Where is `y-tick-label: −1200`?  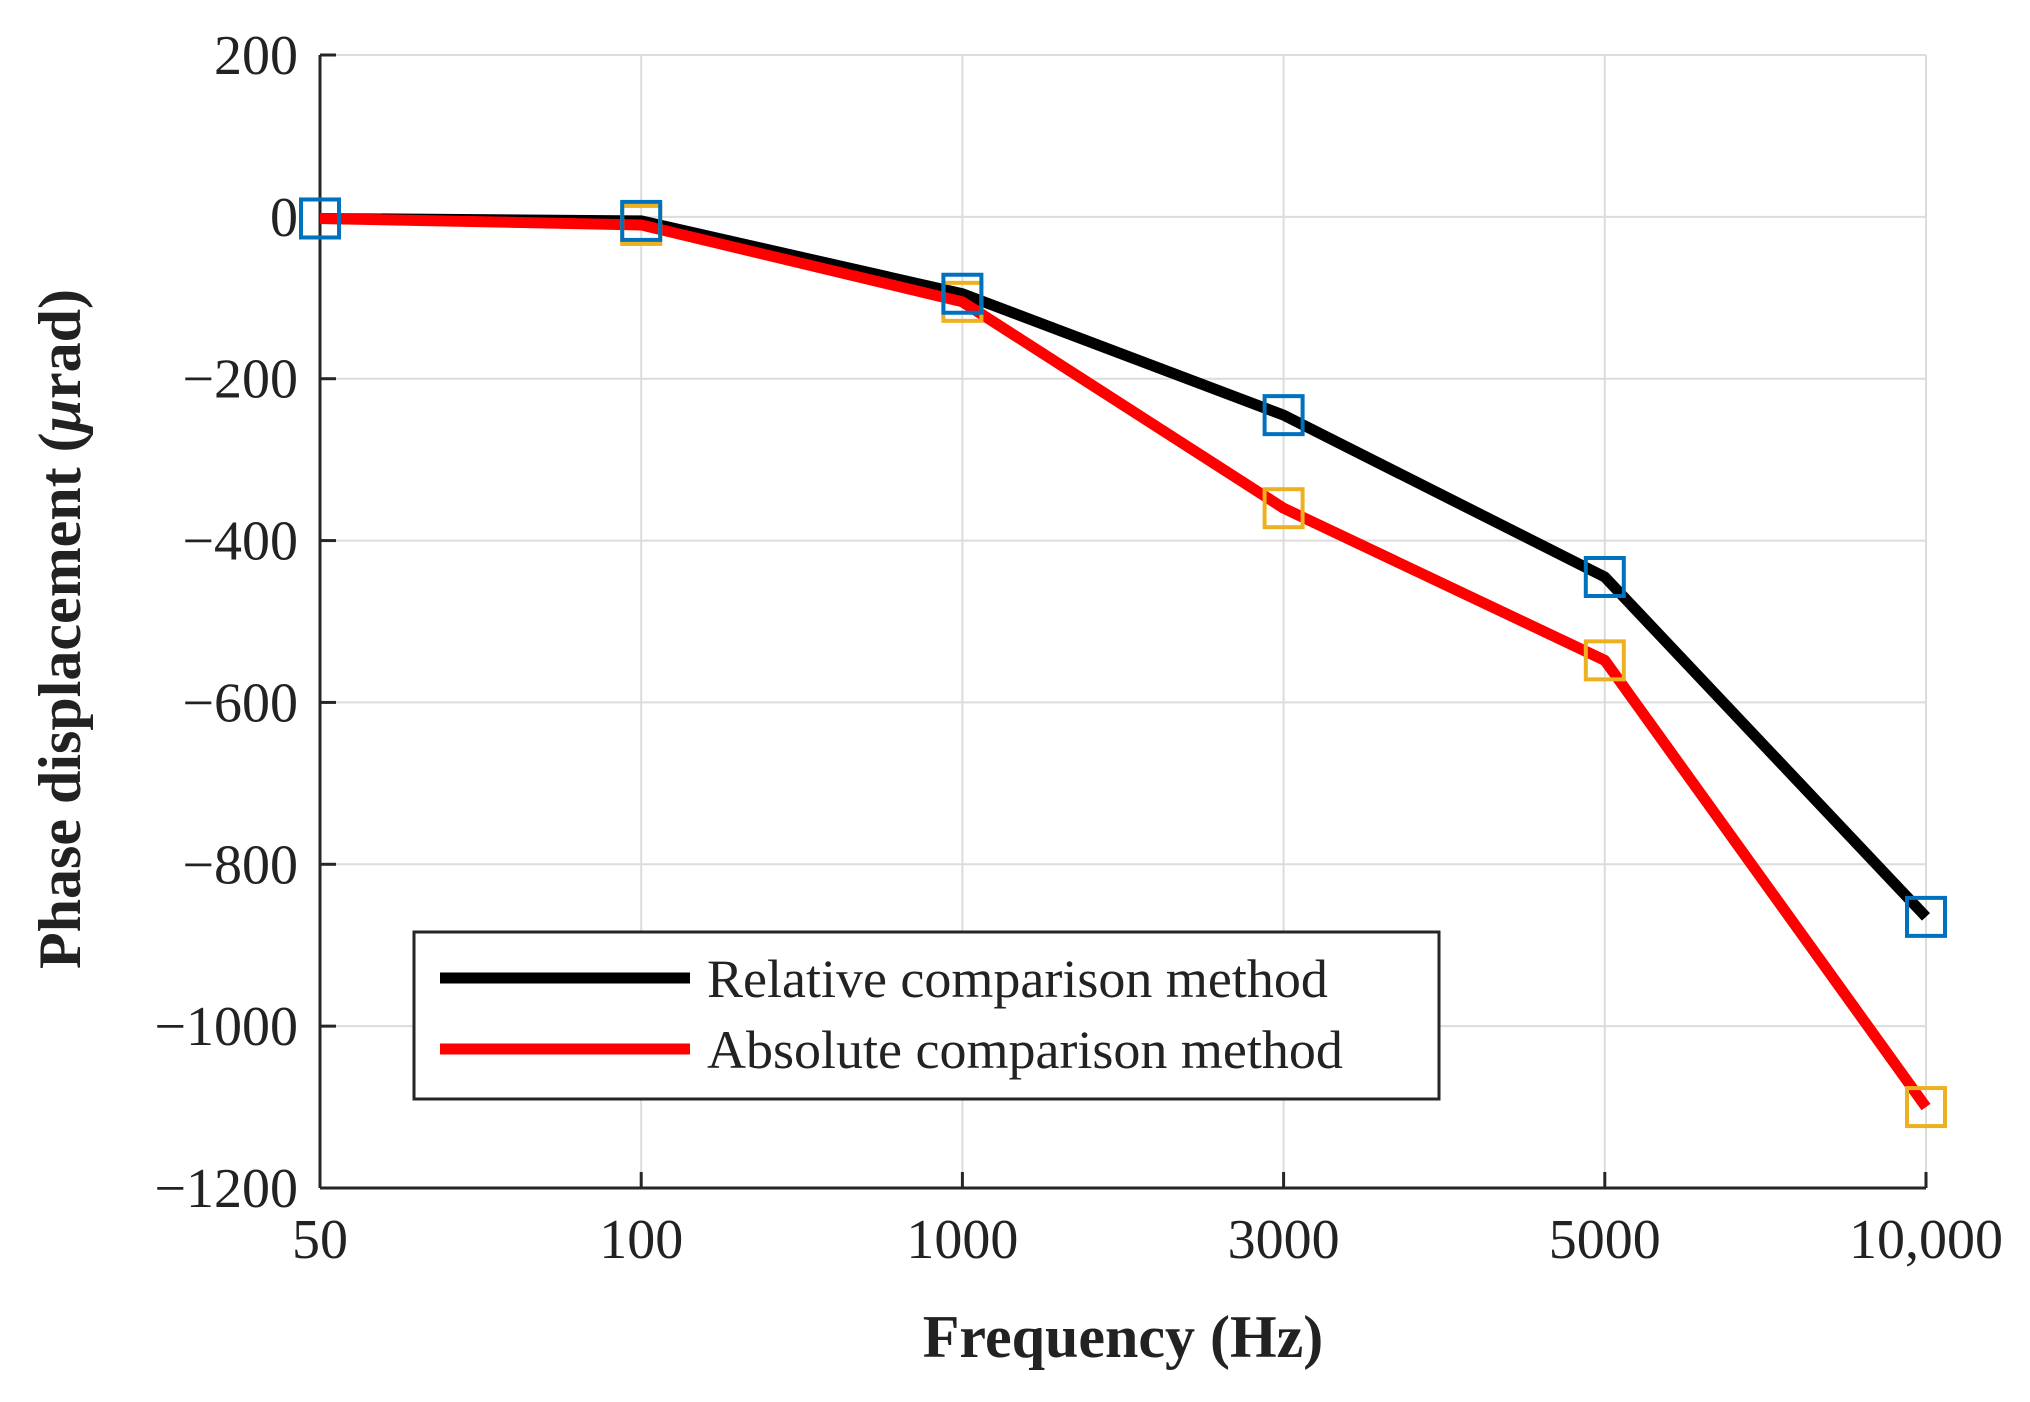 y-tick-label: −1200 is located at coordinates (226, 1189).